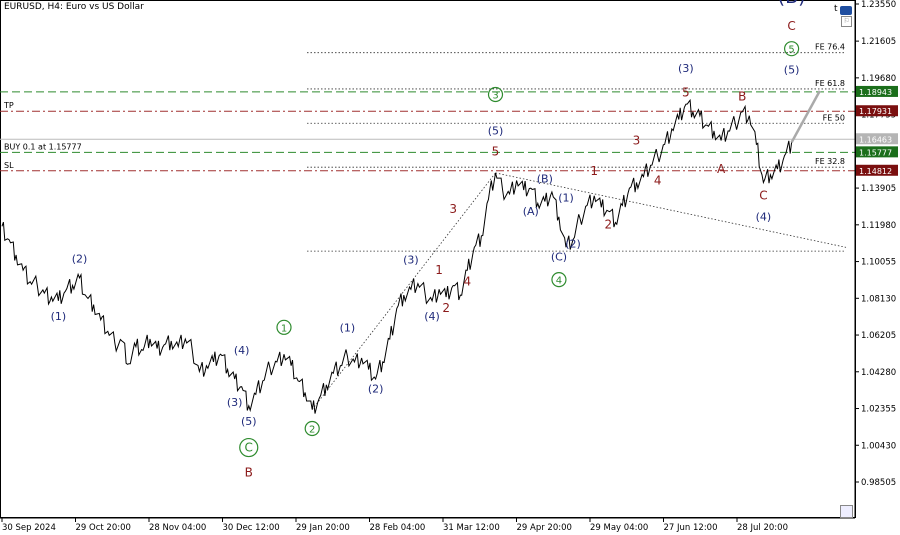 The height and width of the screenshot is (535, 900). What do you see at coordinates (878, 189) in the screenshot?
I see `y-tick-label-5: 1.13905` at bounding box center [878, 189].